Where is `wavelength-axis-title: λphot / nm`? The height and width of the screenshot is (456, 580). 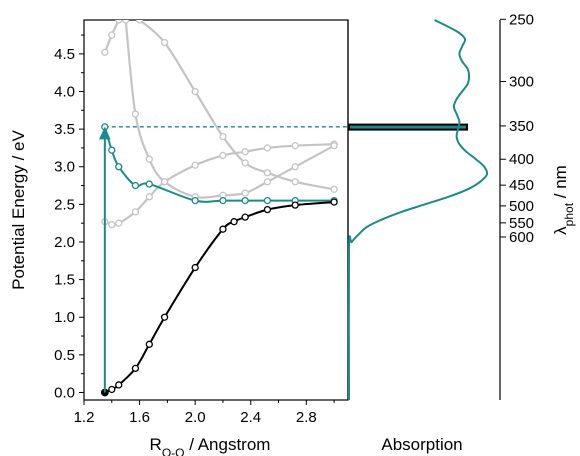
wavelength-axis-title: λphot / nm is located at coordinates (563, 200).